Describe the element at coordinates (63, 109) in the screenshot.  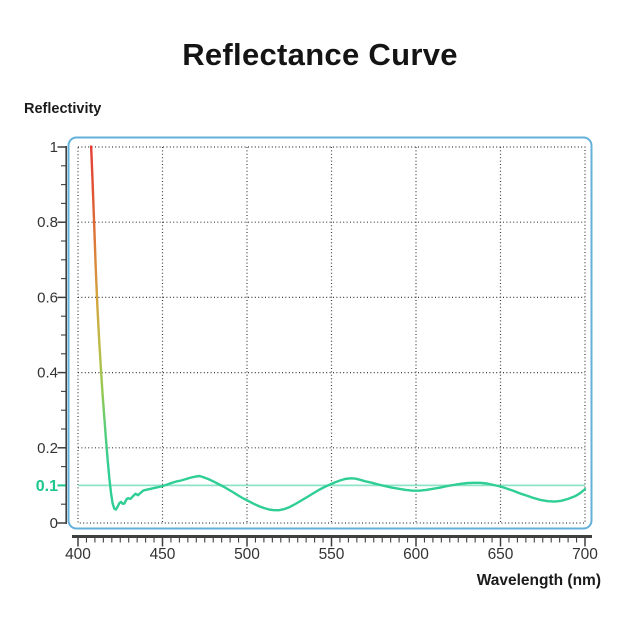
I see `y-axis-title: Reflectivity` at that location.